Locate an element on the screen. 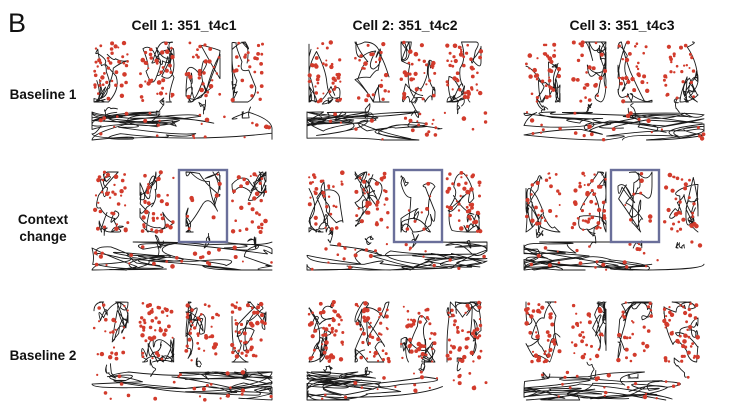 This screenshot has height=418, width=750. maze-plot-cell-3-context-change is located at coordinates (614, 219).